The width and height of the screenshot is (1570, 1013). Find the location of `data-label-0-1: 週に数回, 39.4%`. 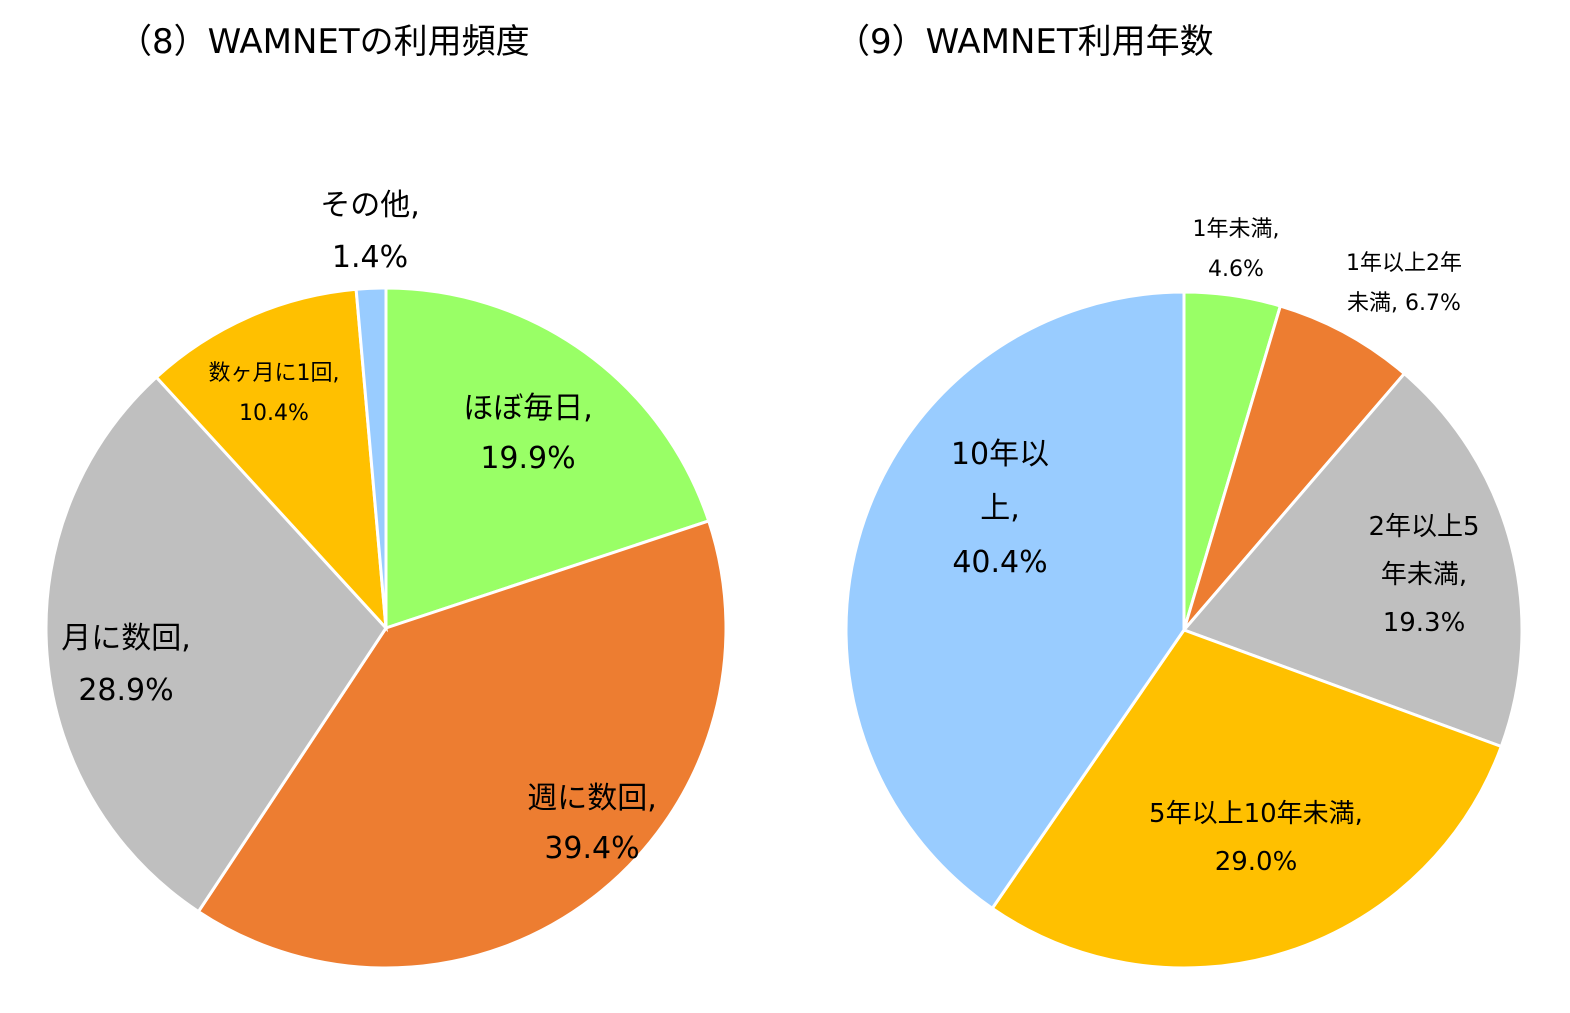

data-label-0-1: 週に数回, 39.4% is located at coordinates (592, 823).